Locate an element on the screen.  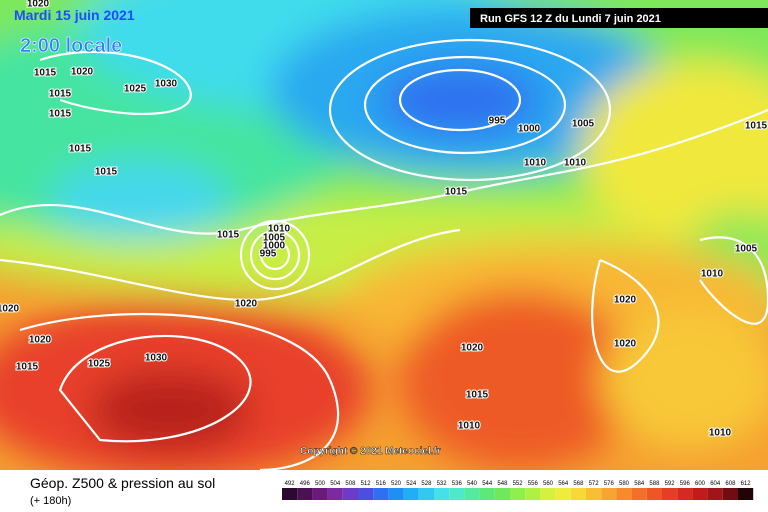
colorbar-label: 536 is located at coordinates (457, 484).